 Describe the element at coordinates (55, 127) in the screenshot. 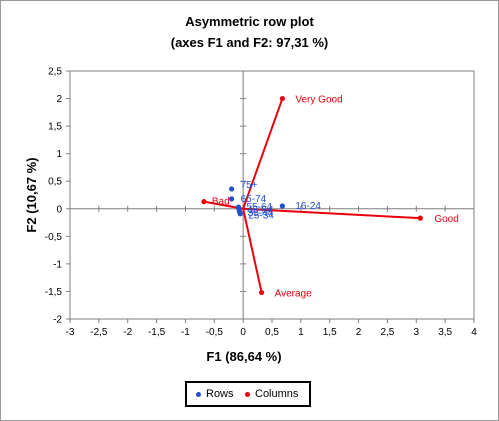

I see `y-tick-label: 1,5` at that location.